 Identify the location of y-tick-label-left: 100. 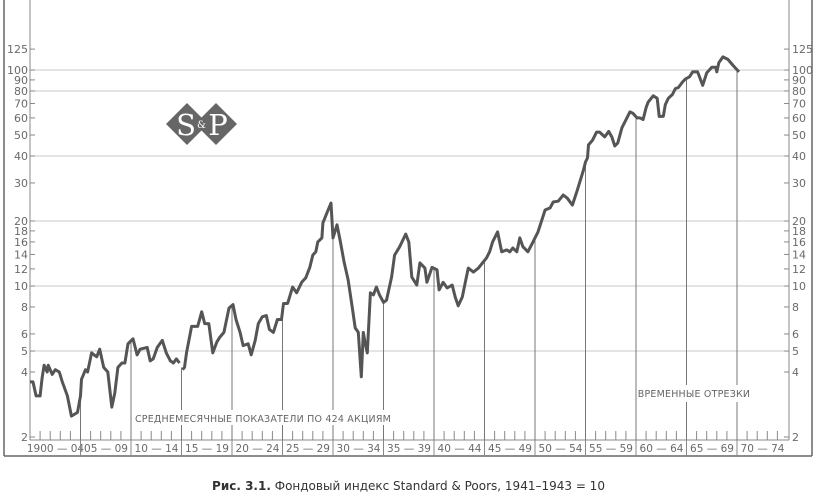
(17, 70).